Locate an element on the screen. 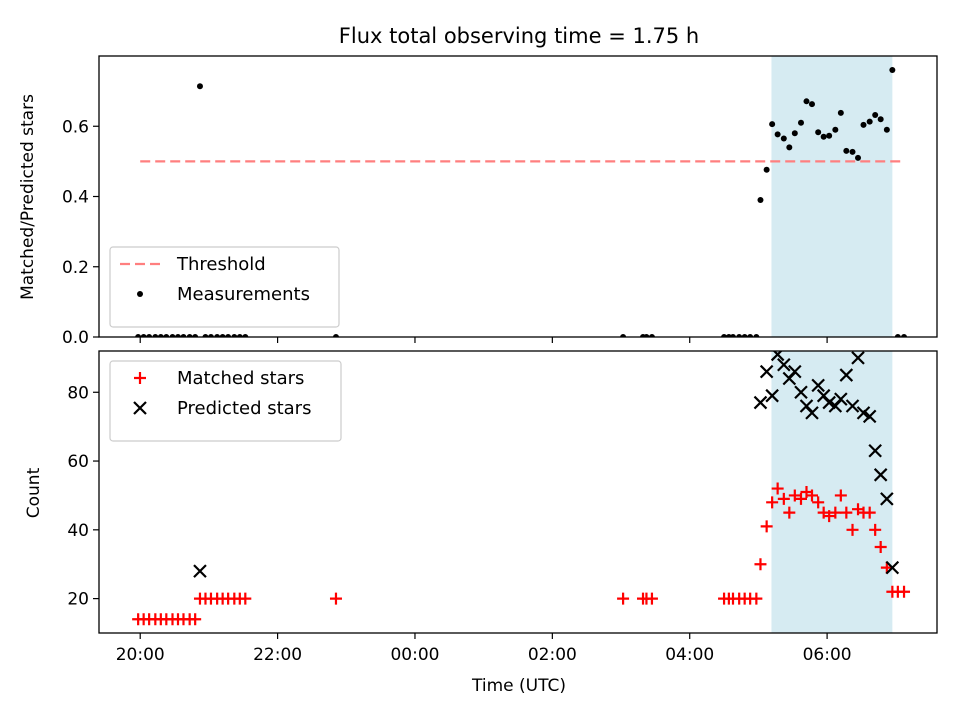 The width and height of the screenshot is (960, 720). y-axis-label: Matched/Predicted stars is located at coordinates (28, 197).